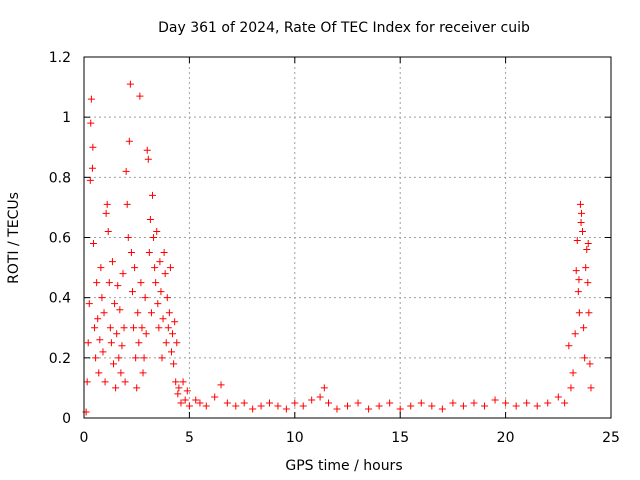 The width and height of the screenshot is (640, 480). What do you see at coordinates (295, 438) in the screenshot?
I see `x-tick-label: 10` at bounding box center [295, 438].